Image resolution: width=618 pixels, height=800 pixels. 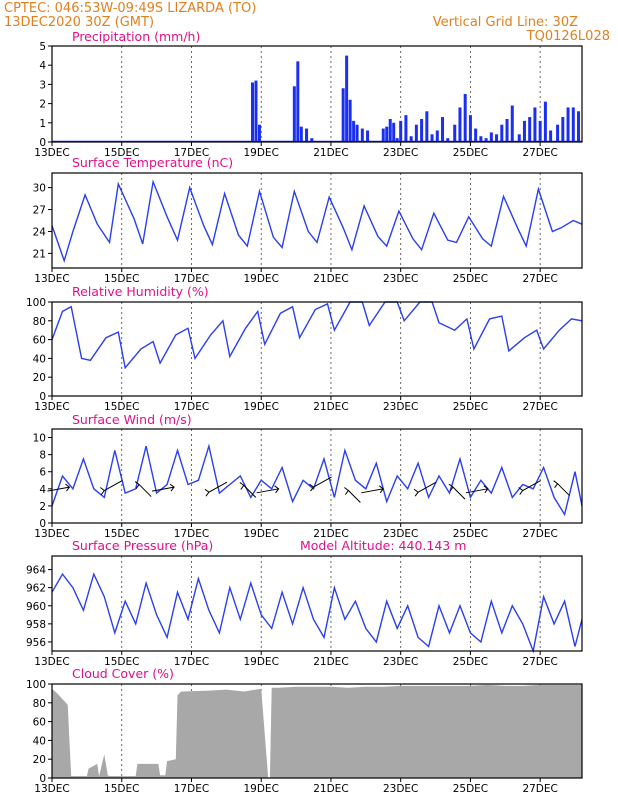 What do you see at coordinates (36, 625) in the screenshot?
I see `y-tick-label: 958` at bounding box center [36, 625].